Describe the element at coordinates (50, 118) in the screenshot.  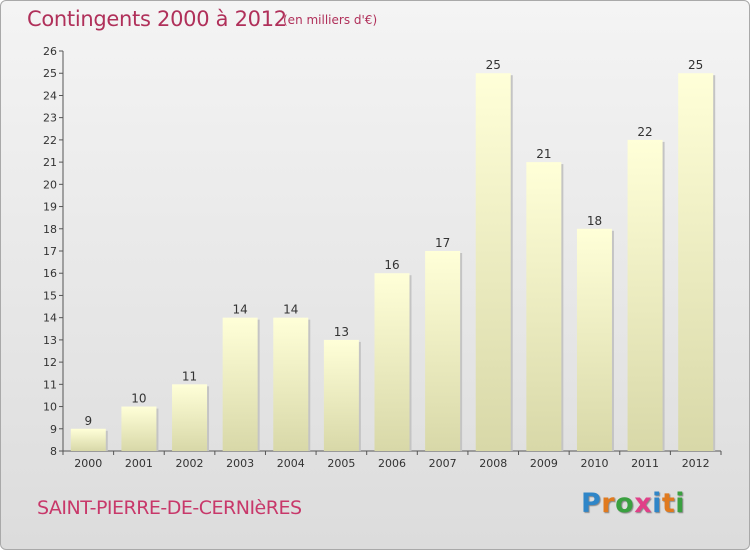
I see `y-tick-label: 23` at that location.